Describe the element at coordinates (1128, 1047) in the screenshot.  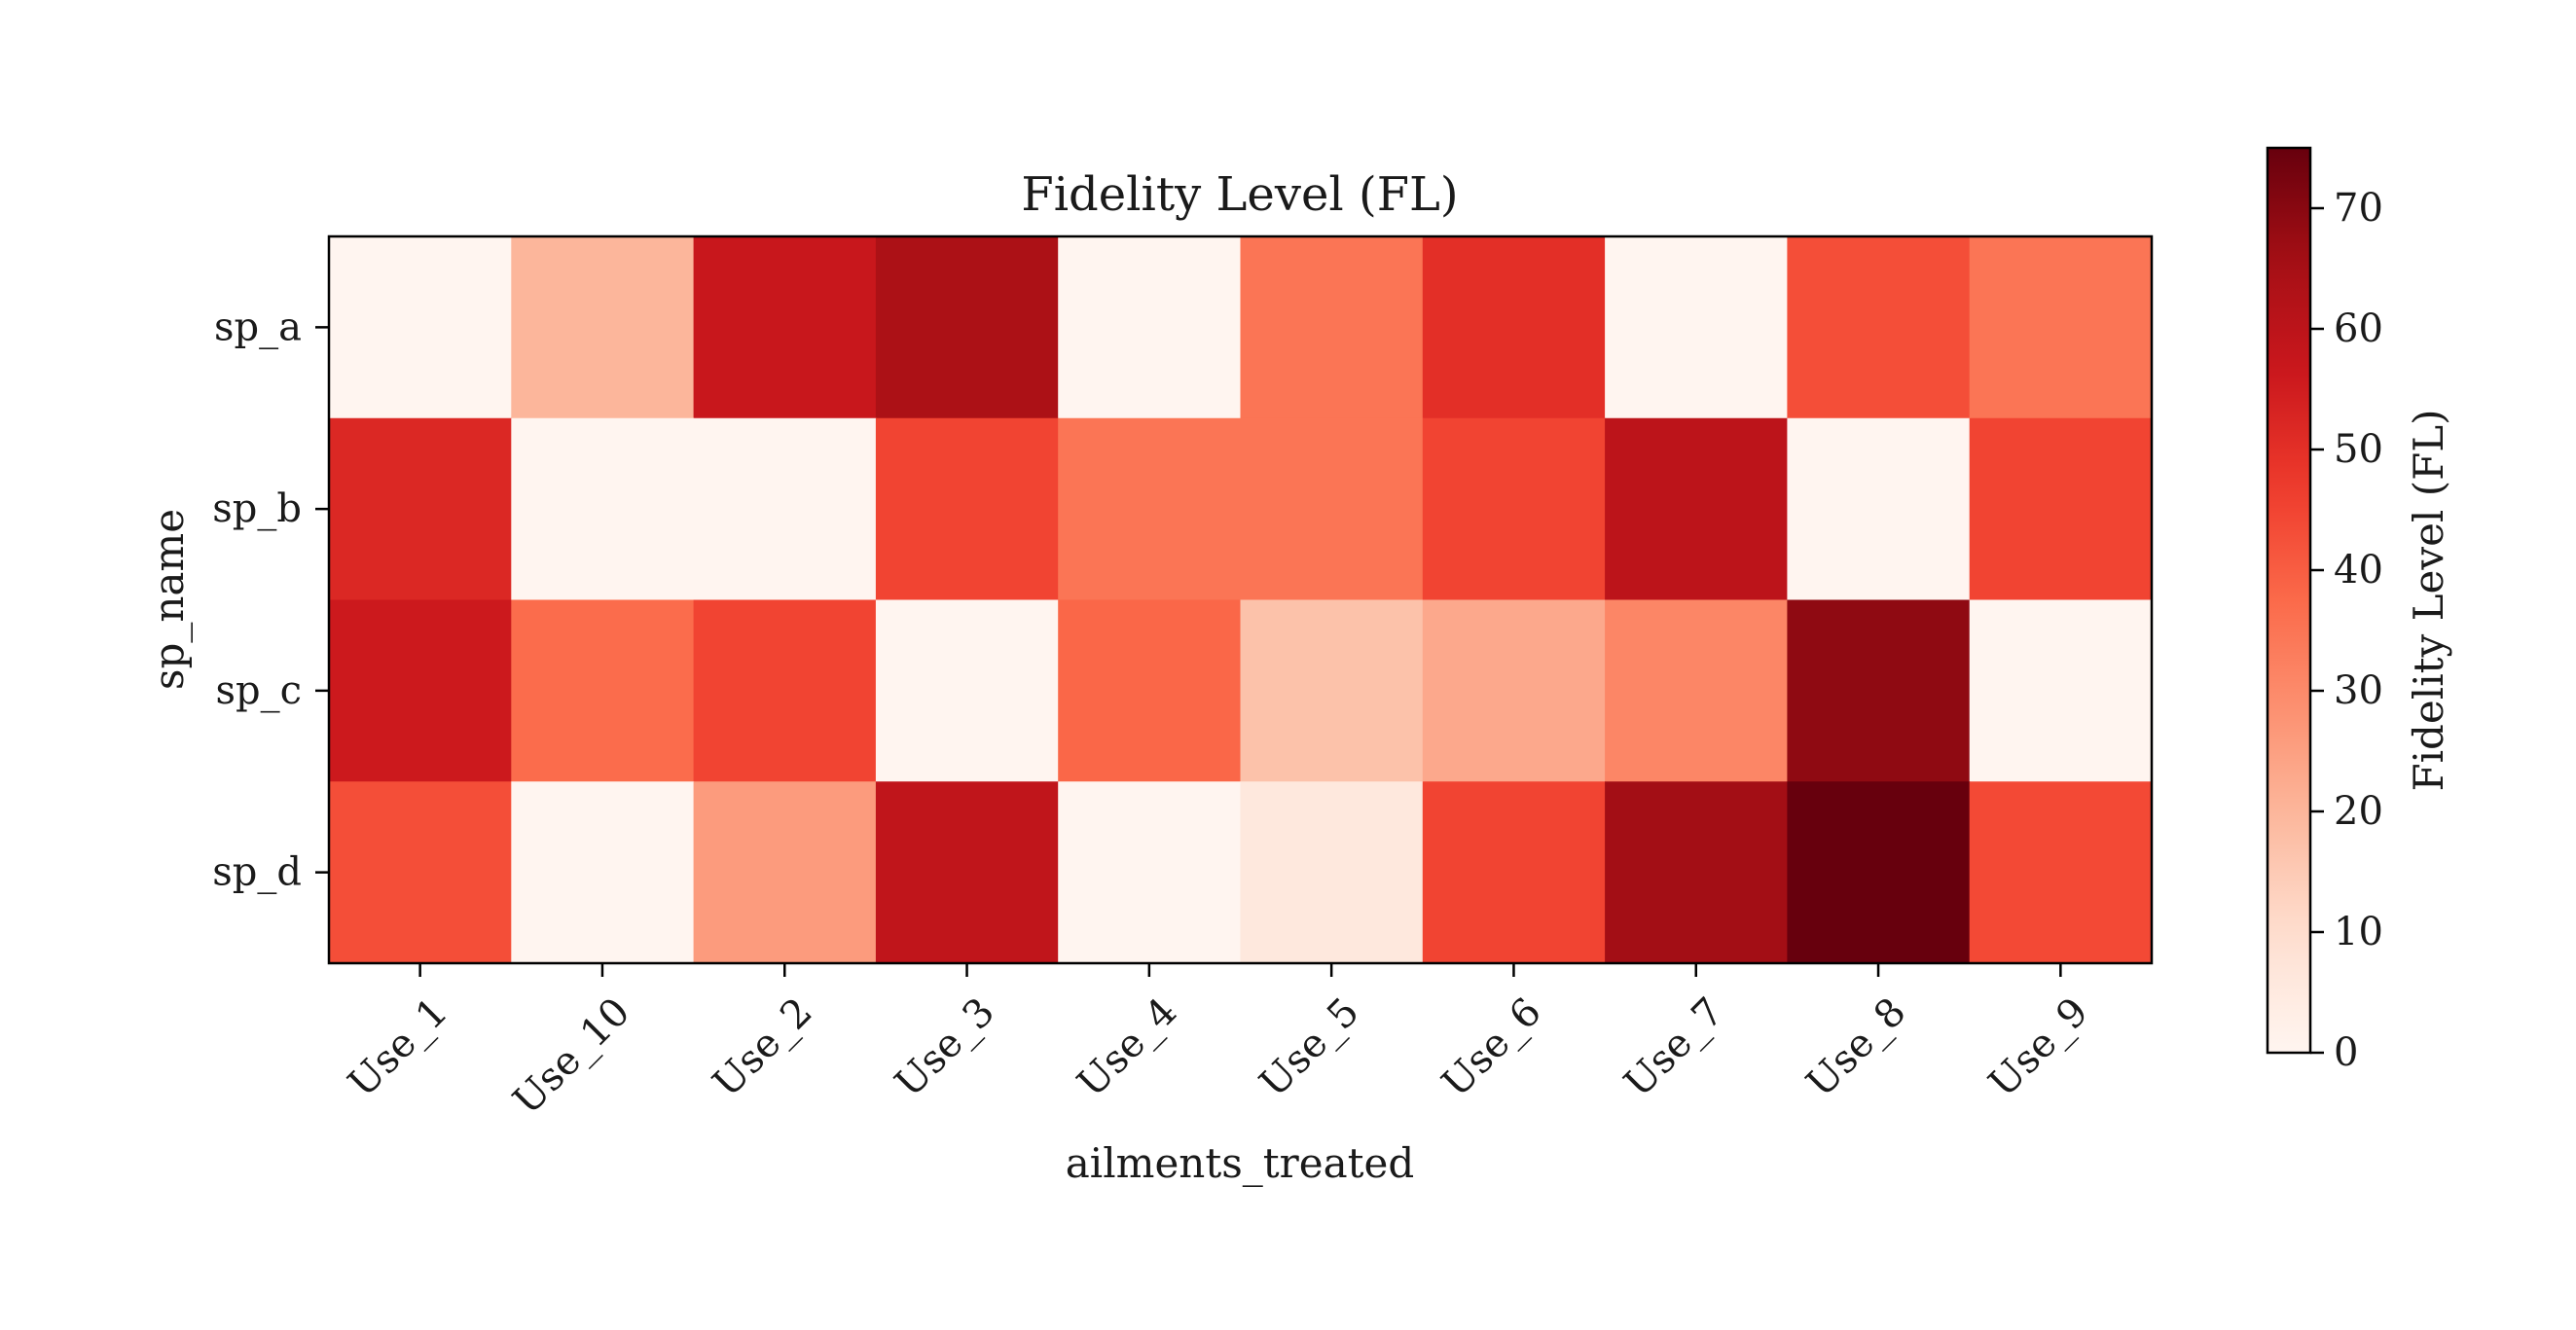
I see `x-tick-label: Use_4` at that location.